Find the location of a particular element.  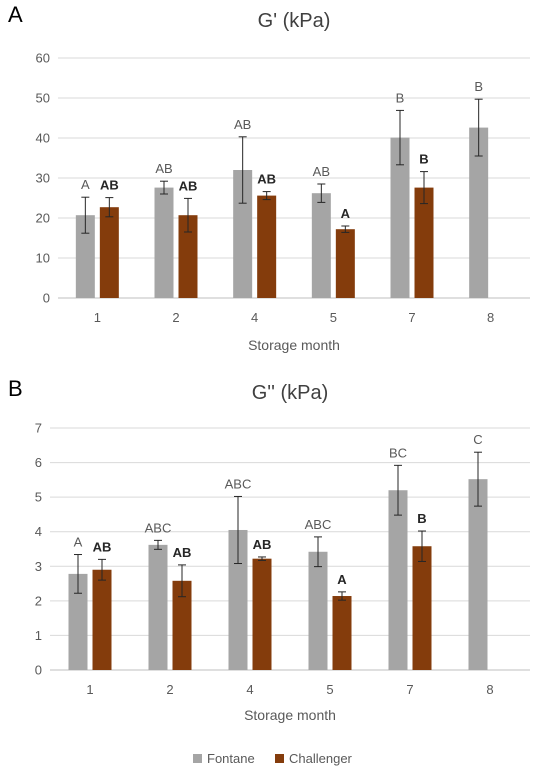

y-tick-label: 50 is located at coordinates (43, 98).